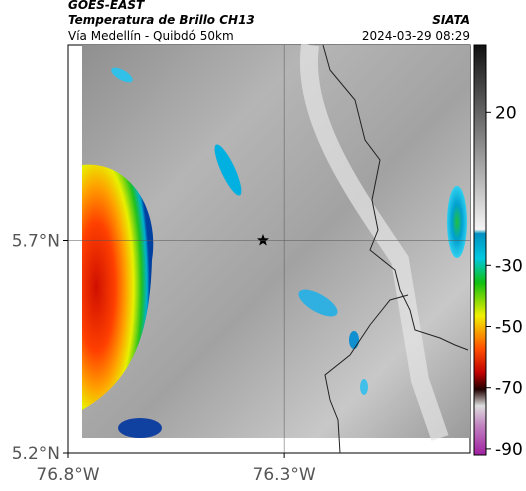 This screenshot has width=526, height=491. What do you see at coordinates (67, 475) in the screenshot?
I see `x-tick-label: 76.8°W` at bounding box center [67, 475].